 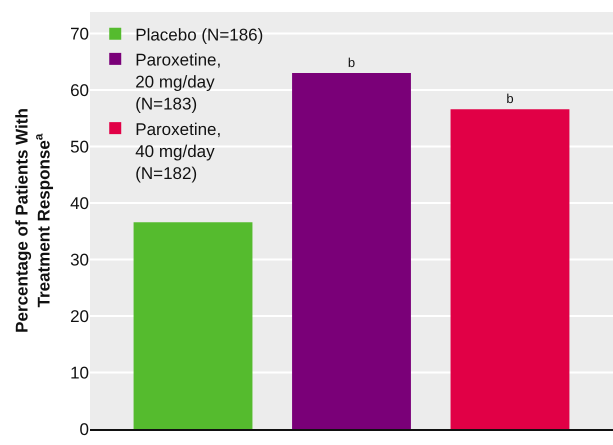 What do you see at coordinates (178, 151) in the screenshot?
I see `legend-label: Paroxetine, 40 mg/day (N=182)` at bounding box center [178, 151].